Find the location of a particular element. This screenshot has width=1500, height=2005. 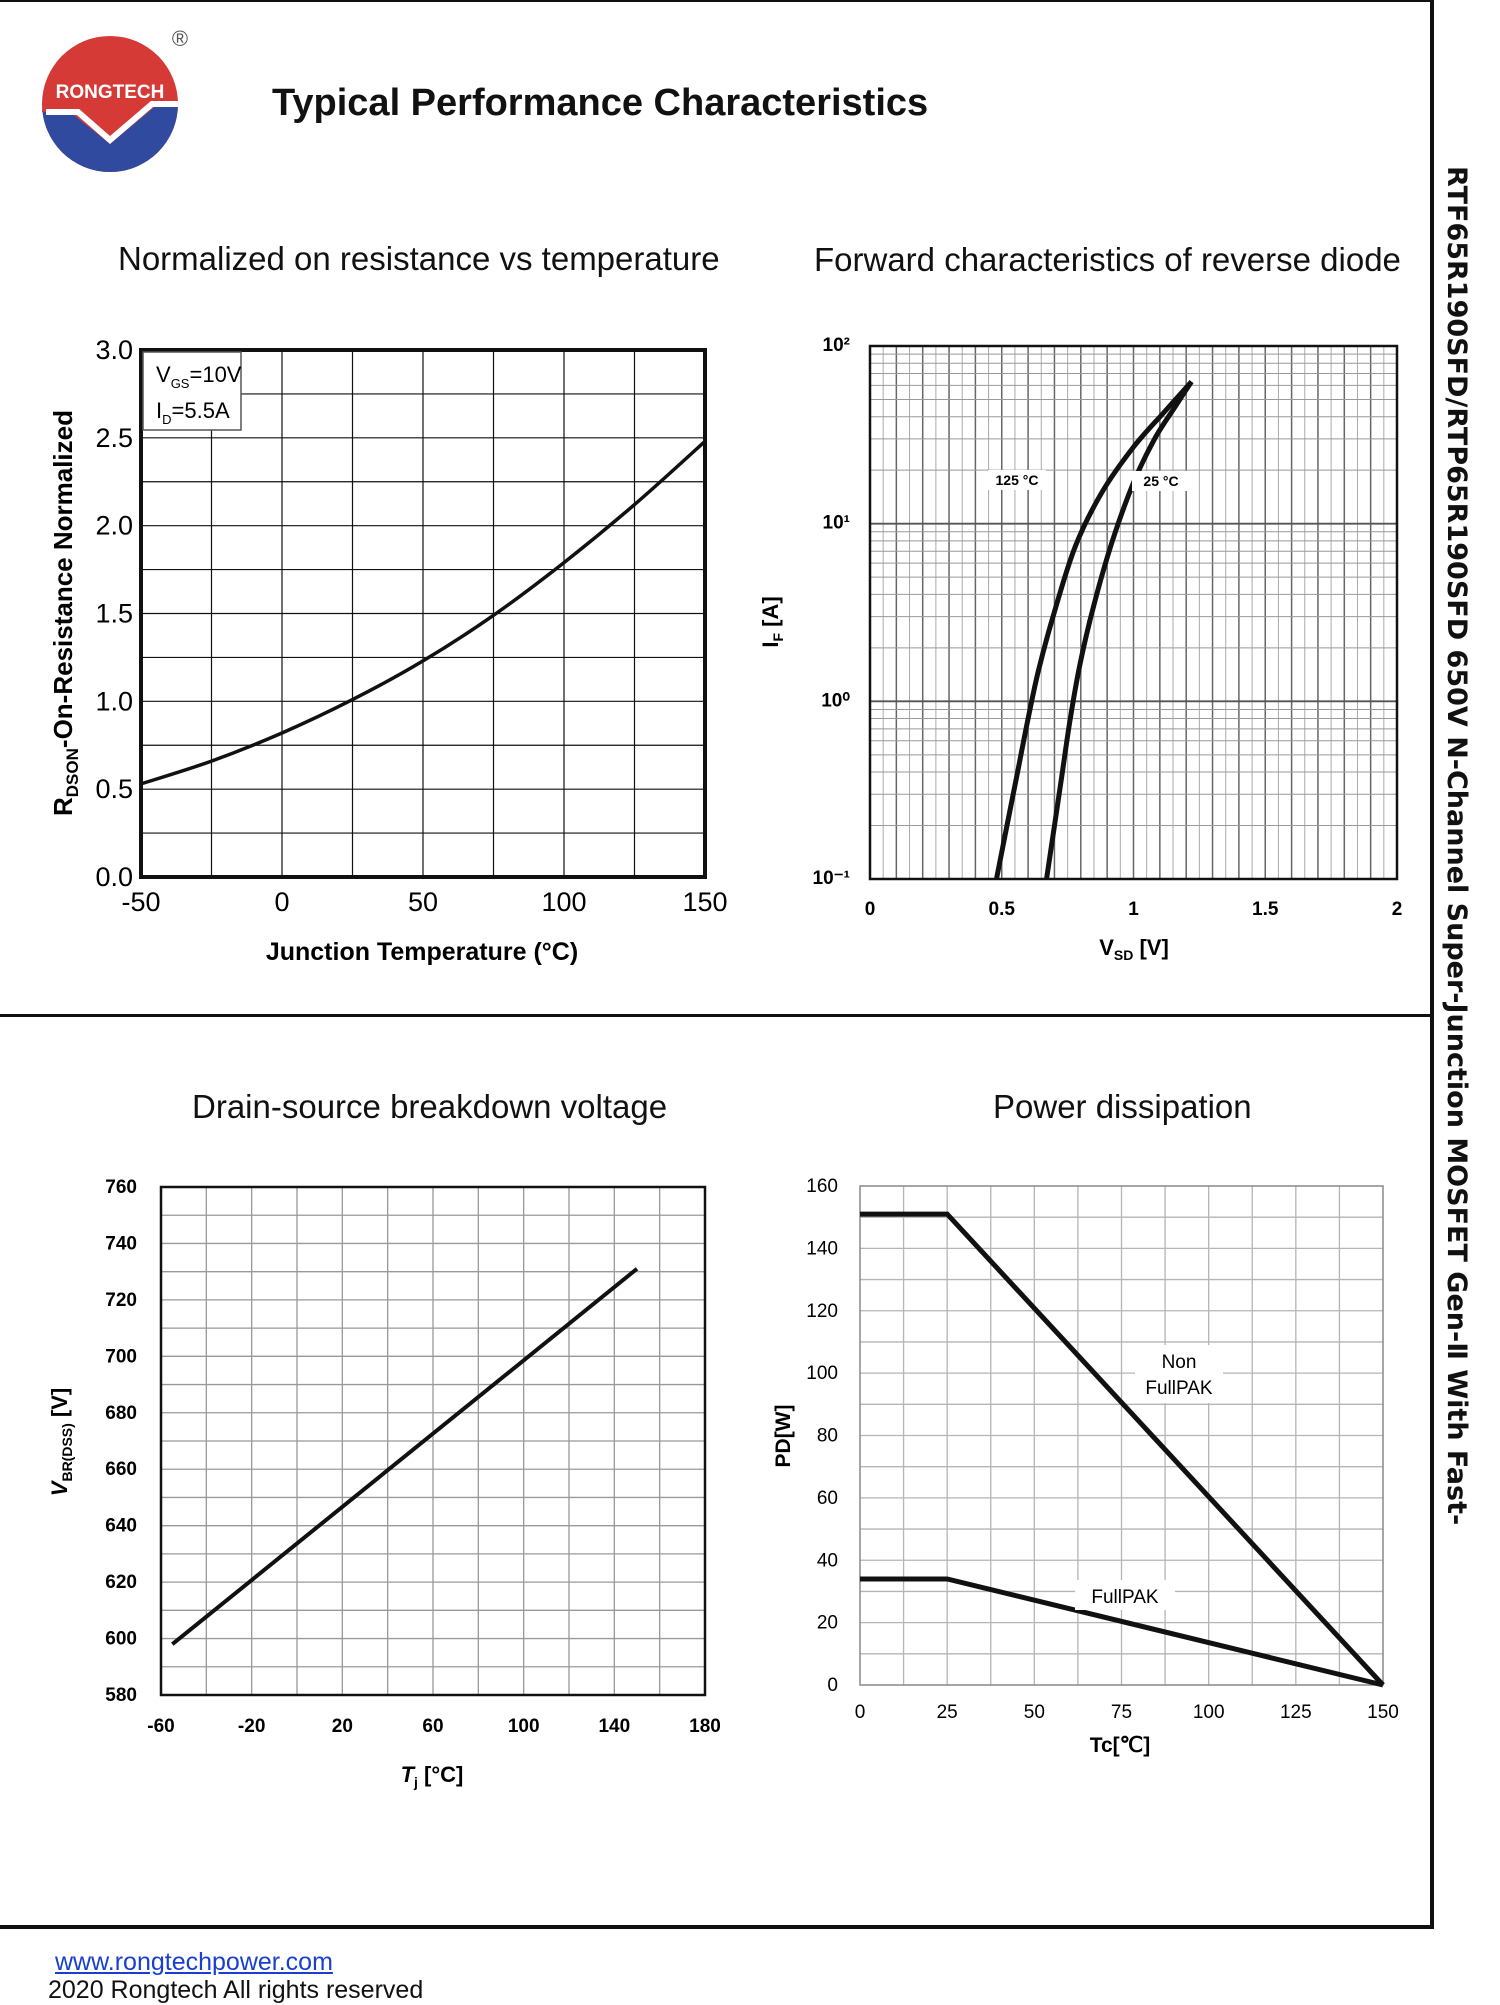

chart3-ytick-label: 660 is located at coordinates (121, 1469).